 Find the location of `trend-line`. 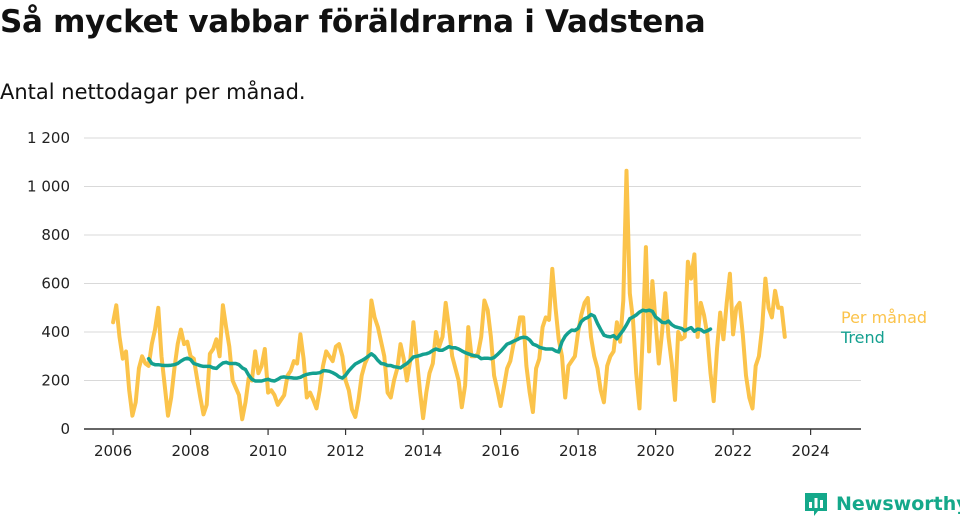

trend-line is located at coordinates (429, 345).